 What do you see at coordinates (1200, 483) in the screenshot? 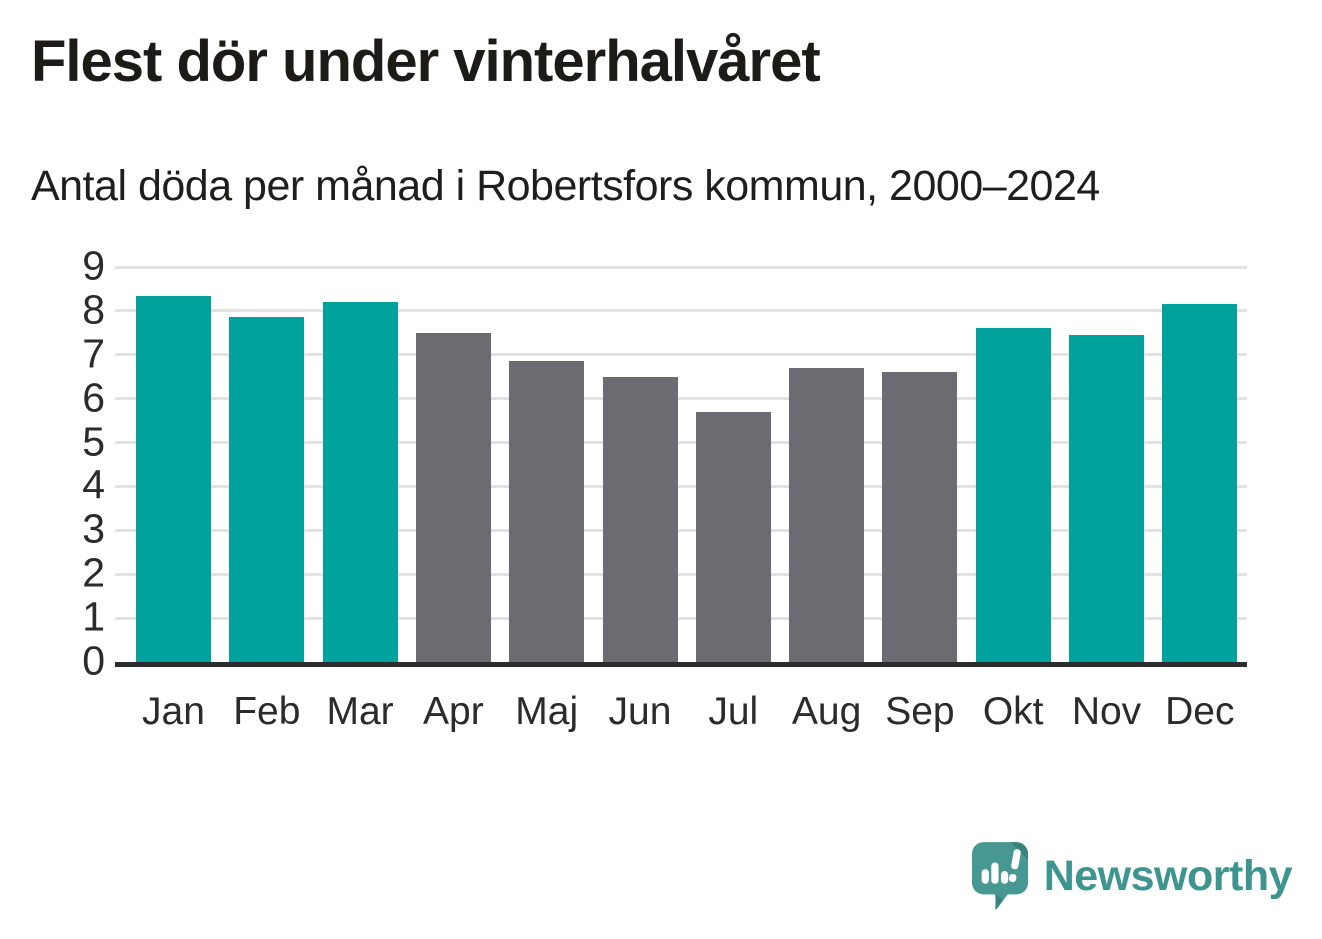
I see `bar-dec` at bounding box center [1200, 483].